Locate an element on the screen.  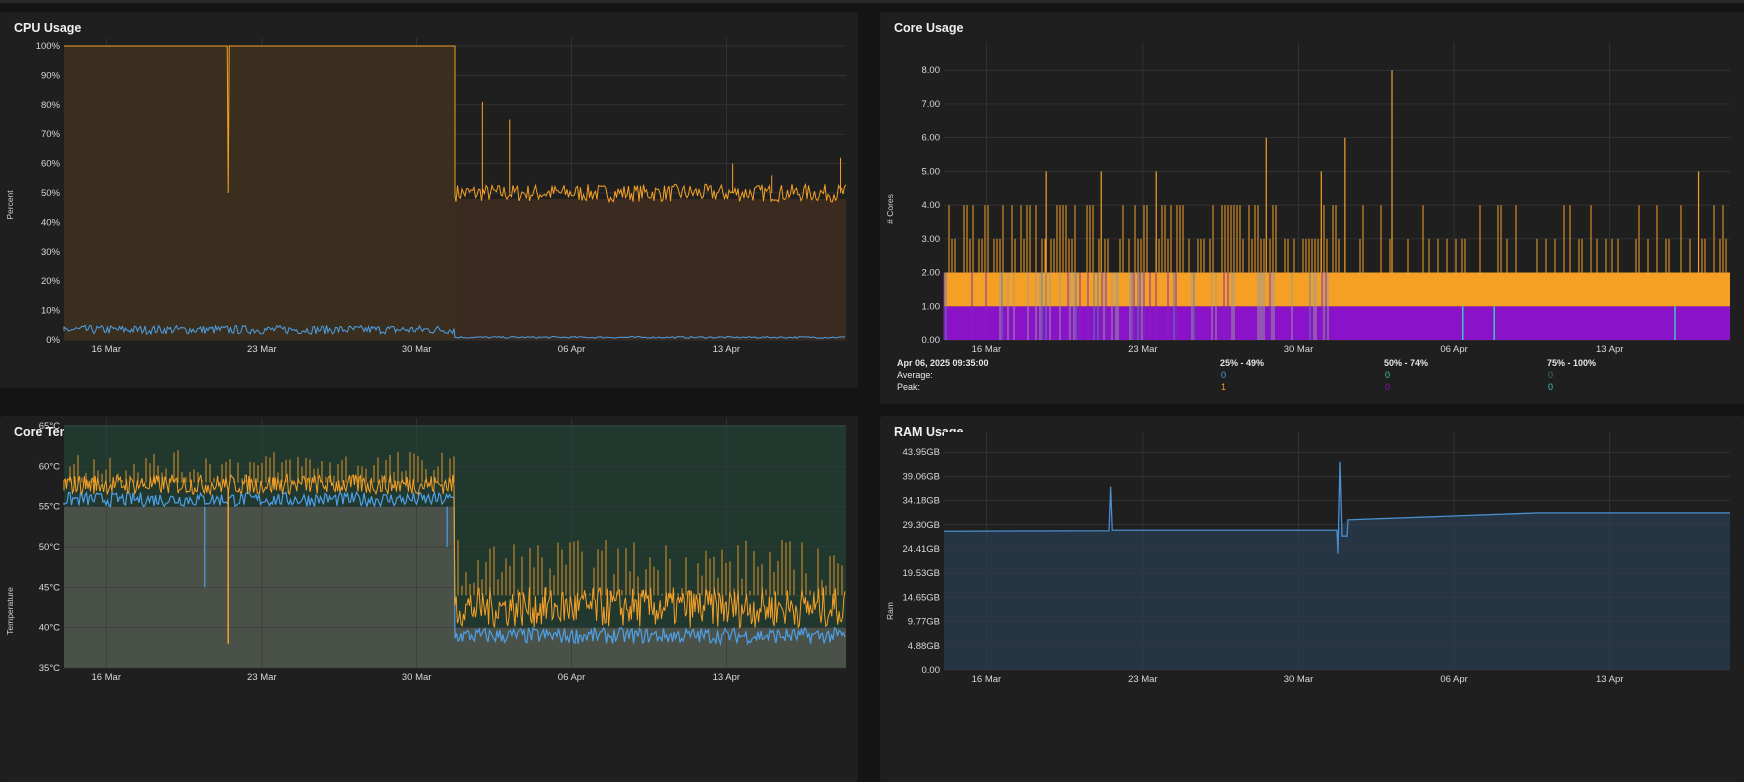
y-tick-label: 4.88GB is located at coordinates (924, 646).